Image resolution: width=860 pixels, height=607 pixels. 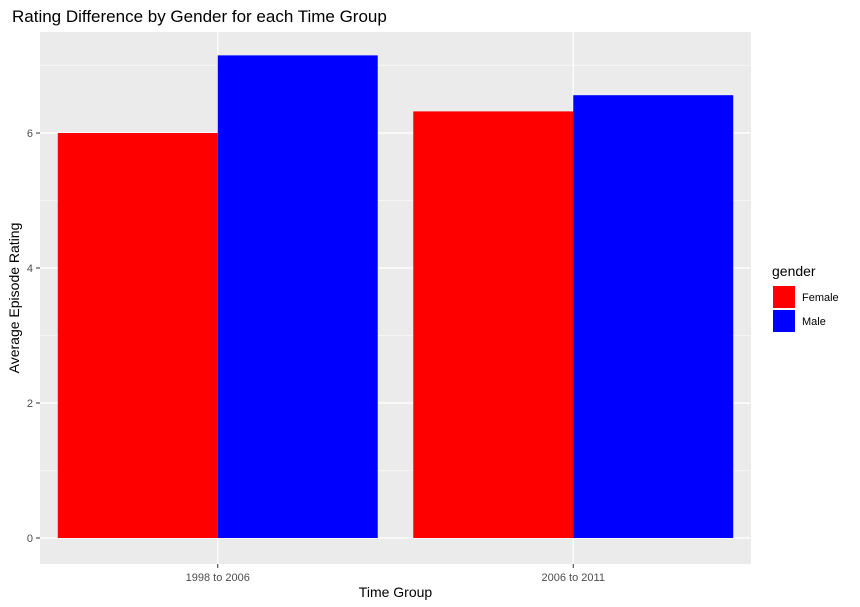 What do you see at coordinates (33, 336) in the screenshot?
I see `y-axis: 0 2 4 6` at bounding box center [33, 336].